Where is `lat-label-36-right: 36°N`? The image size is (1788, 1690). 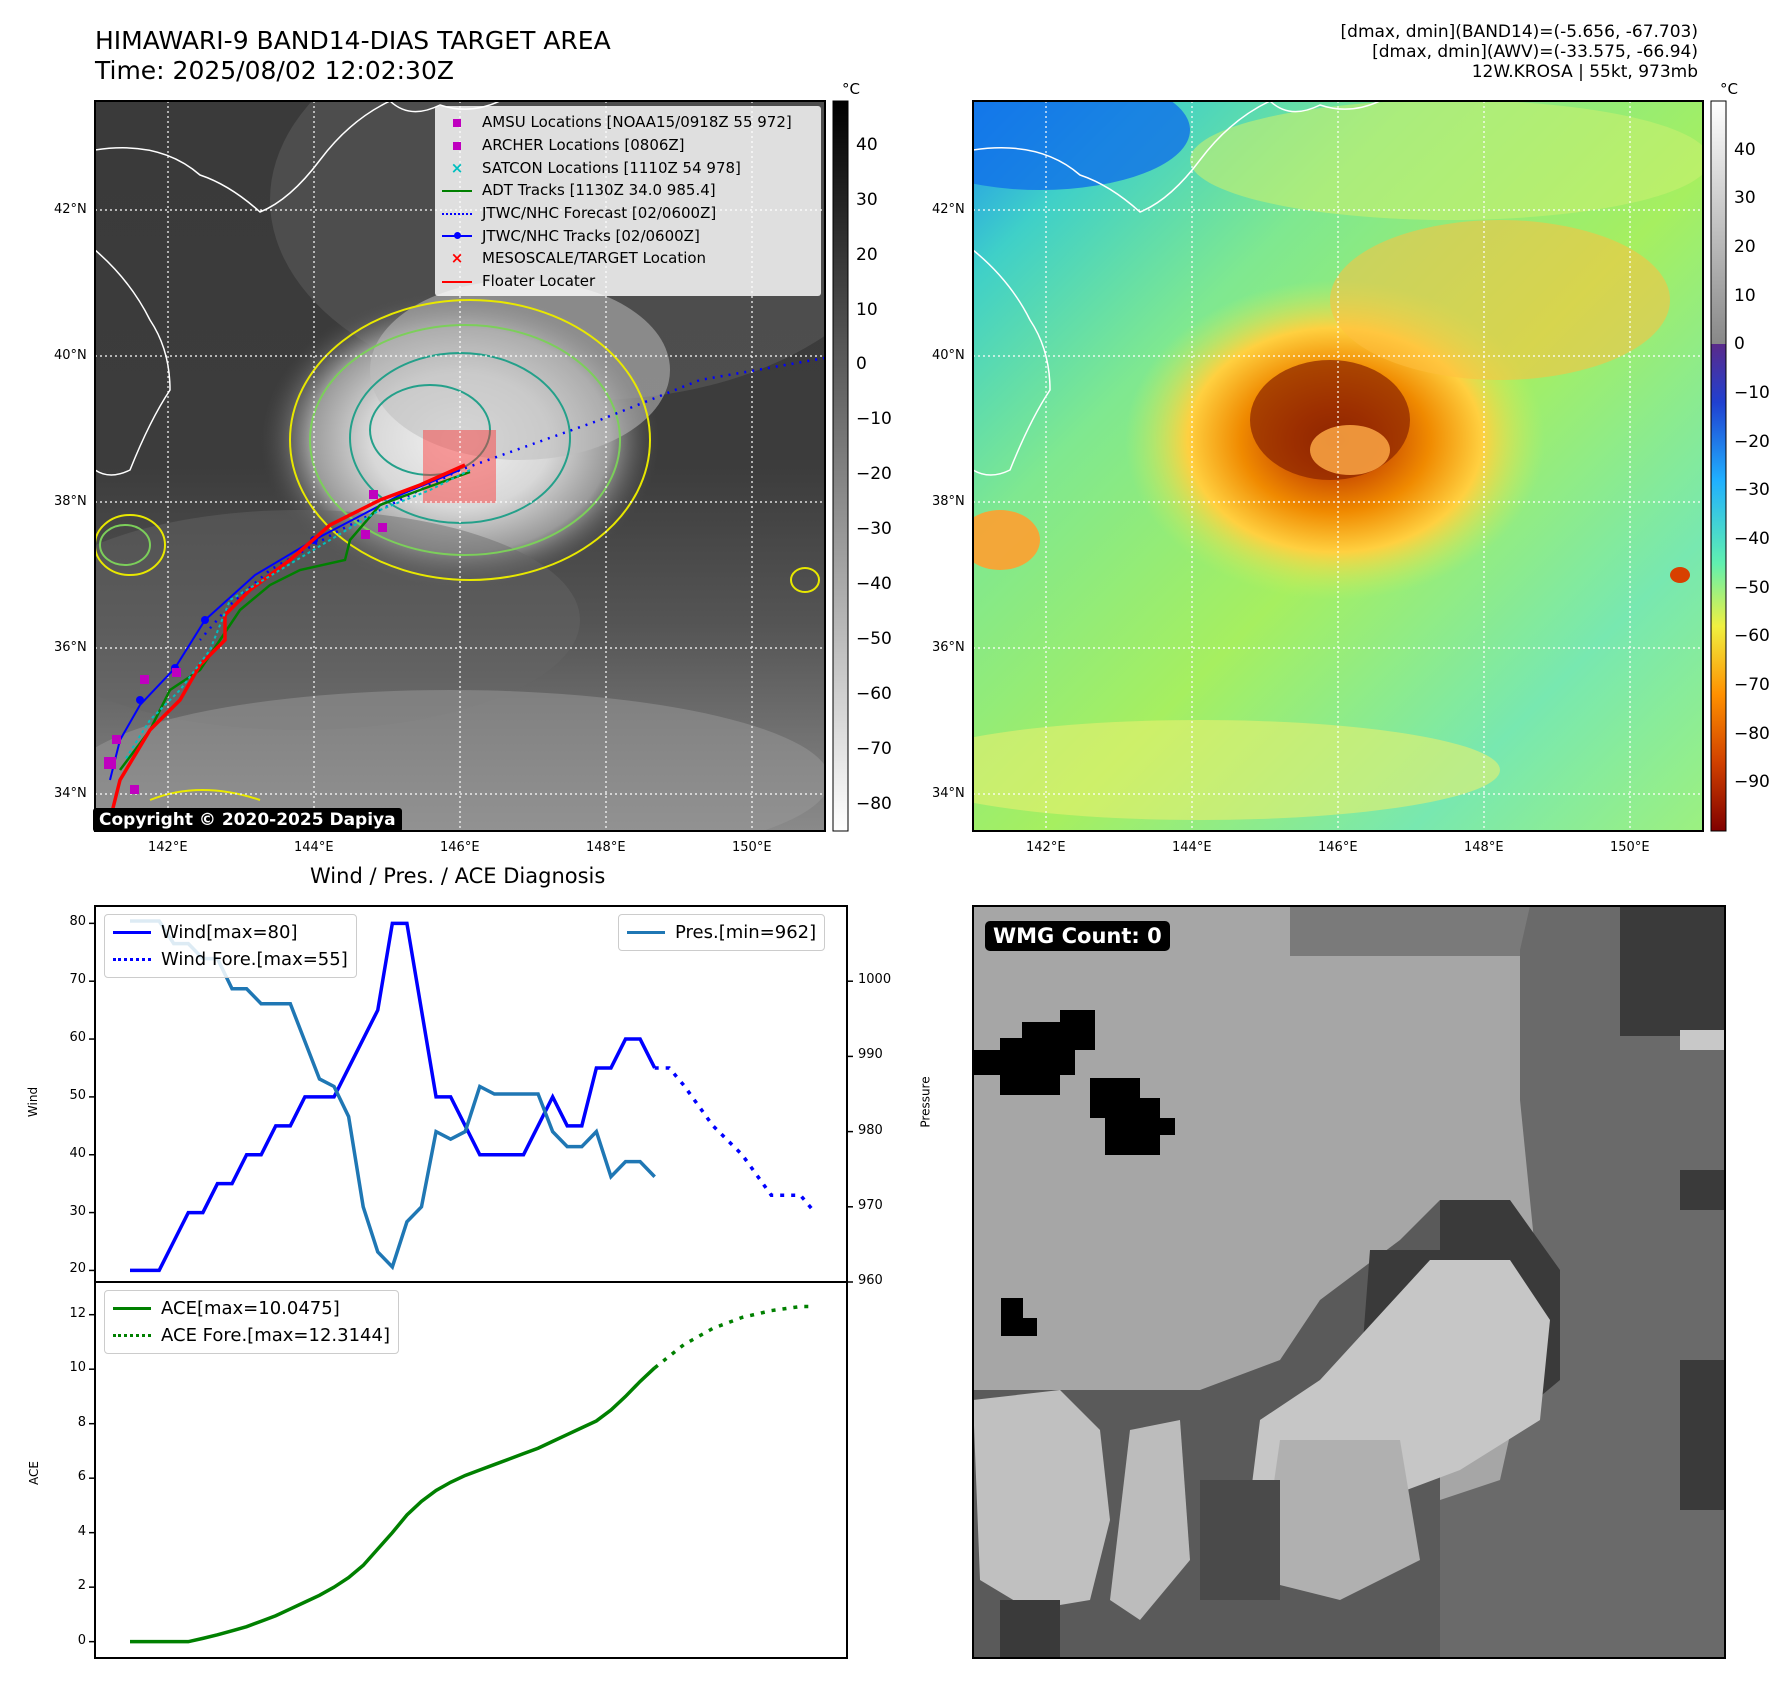
lat-label-36-right: 36°N is located at coordinates (948, 647).